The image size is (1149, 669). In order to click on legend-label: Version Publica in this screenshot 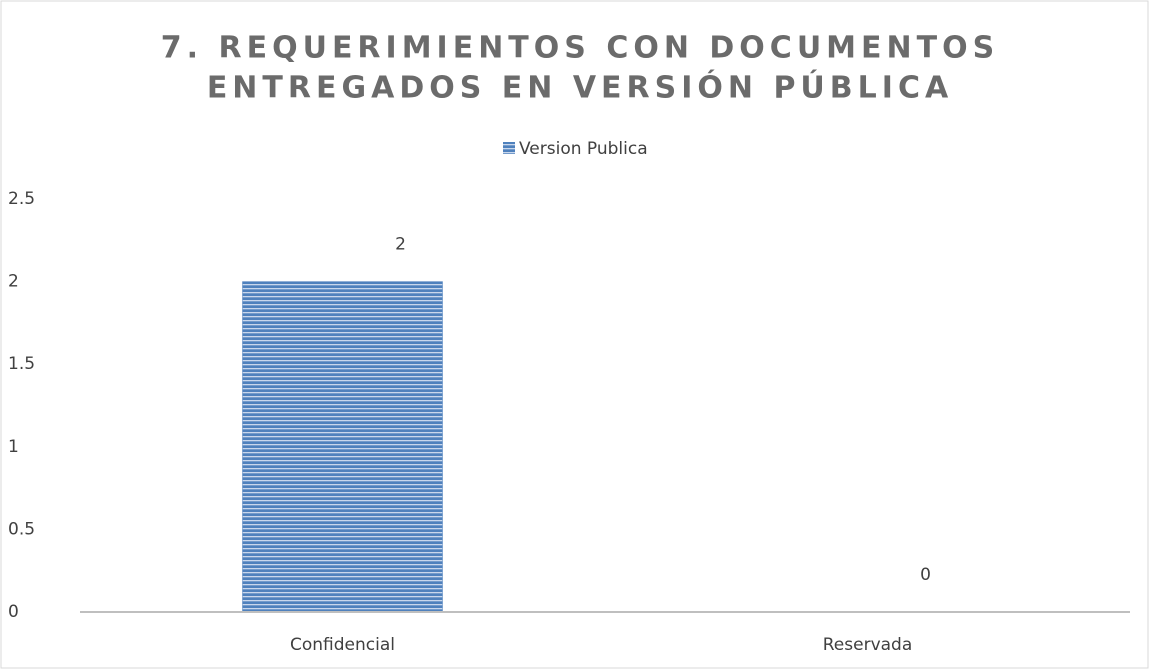, I will do `click(583, 149)`.